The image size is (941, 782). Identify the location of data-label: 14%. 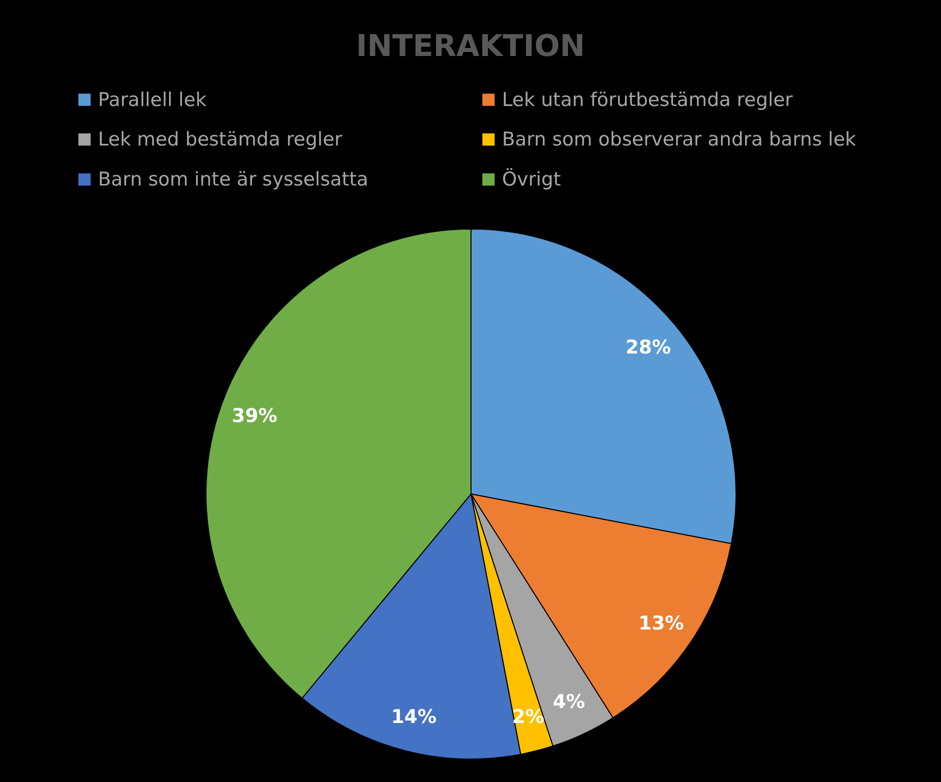
(414, 717).